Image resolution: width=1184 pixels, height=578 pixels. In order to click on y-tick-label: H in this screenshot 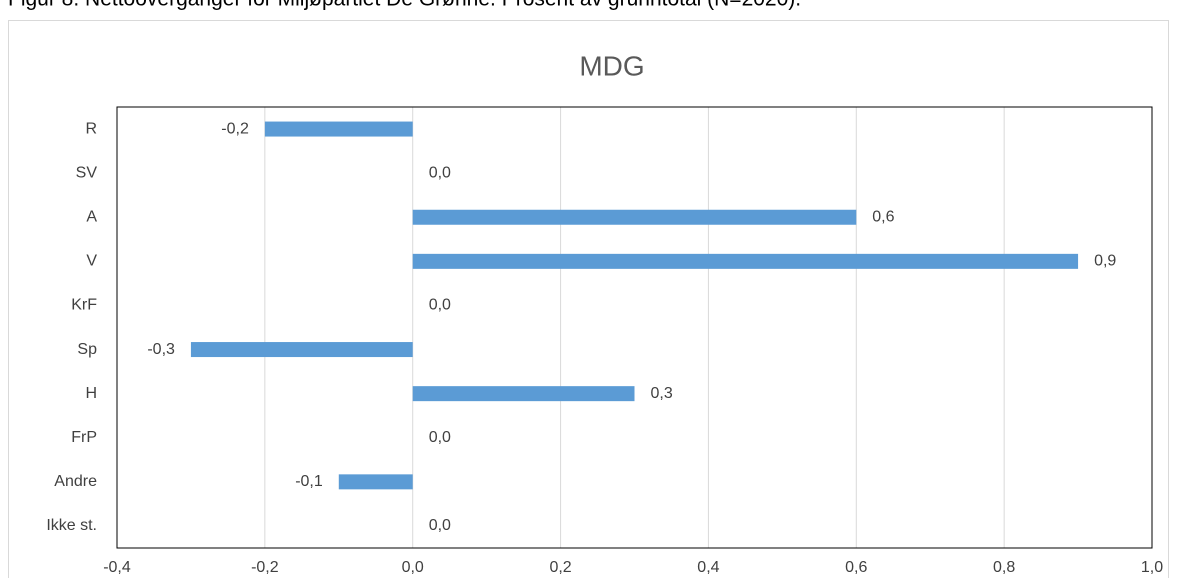, I will do `click(91, 393)`.